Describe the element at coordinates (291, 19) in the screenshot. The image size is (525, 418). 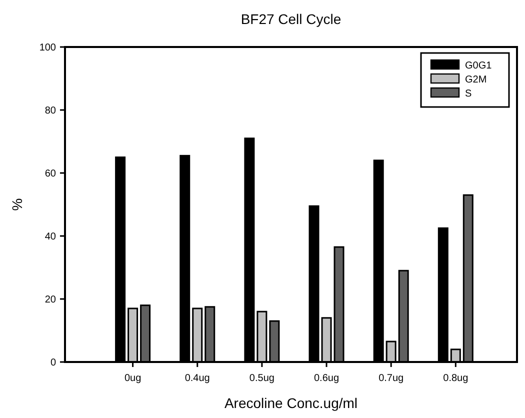
I see `chart-title: BF27 Cell Cycle` at that location.